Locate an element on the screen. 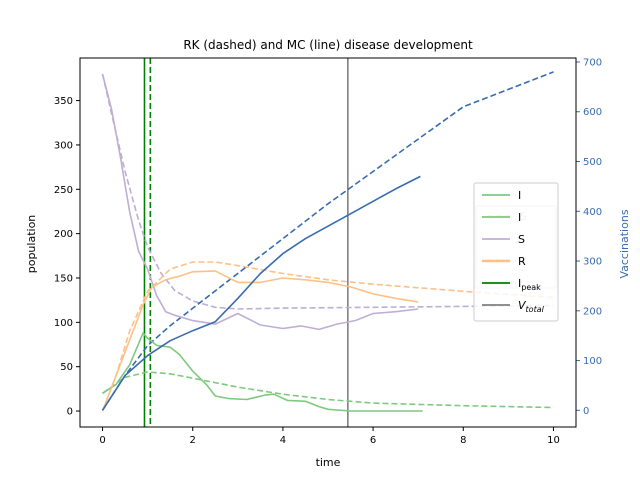  y-tick-label: 0 is located at coordinates (70, 412).